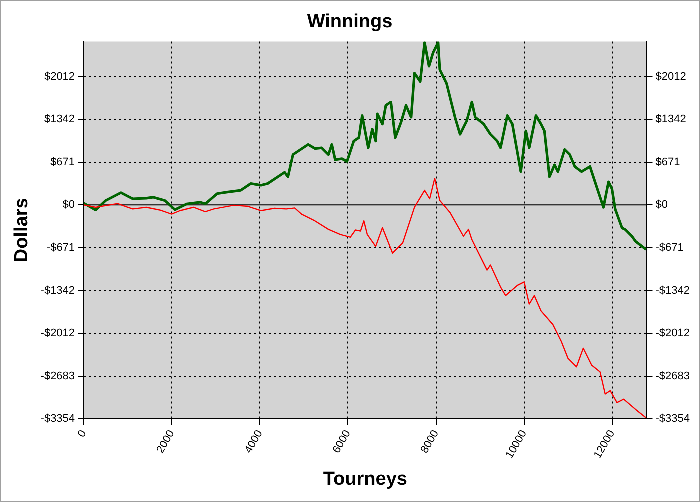 Image resolution: width=700 pixels, height=502 pixels. I want to click on y2-tick-label: -$3354, so click(673, 419).